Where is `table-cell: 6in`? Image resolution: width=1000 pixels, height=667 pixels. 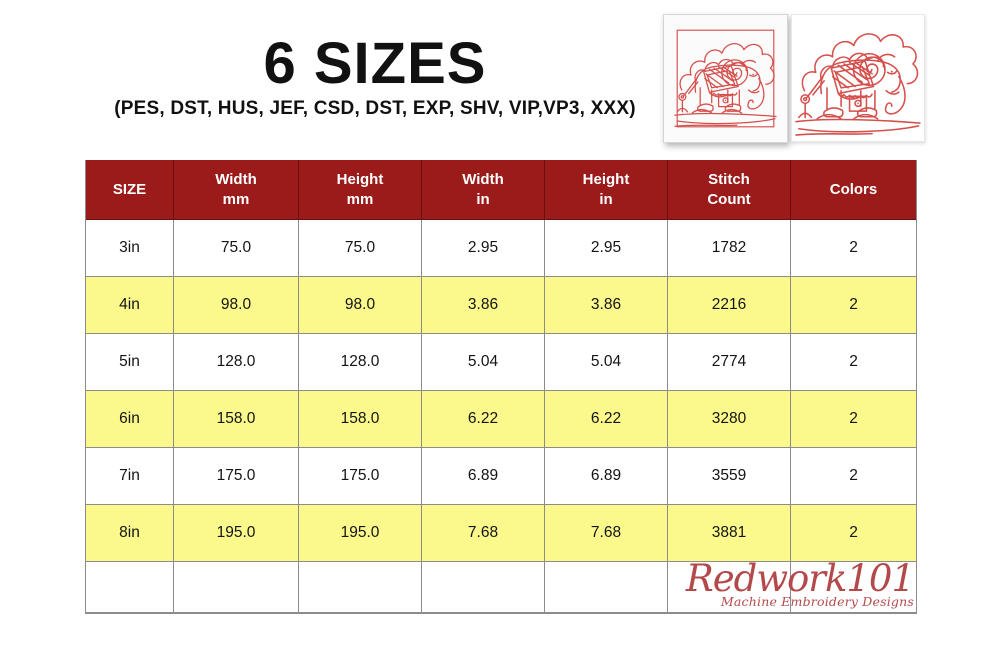 table-cell: 6in is located at coordinates (130, 419).